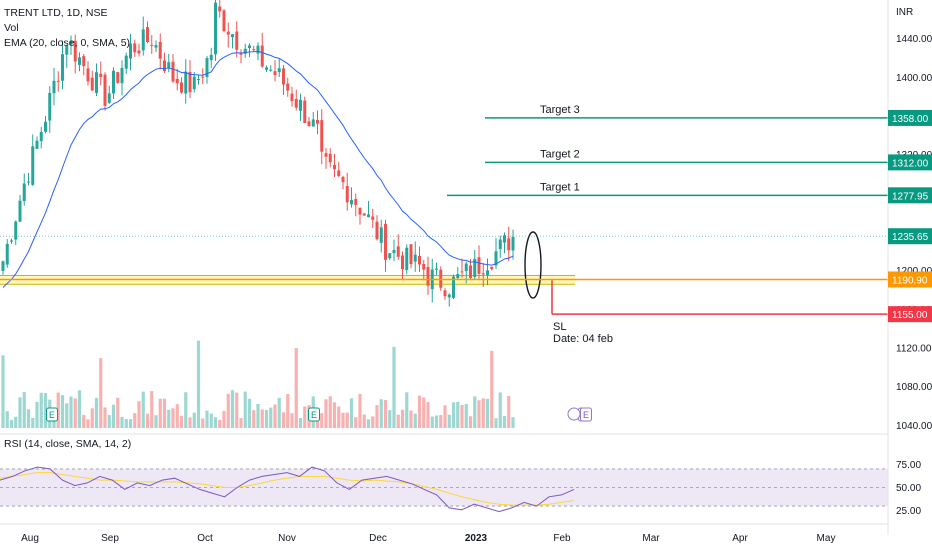 The height and width of the screenshot is (555, 932). I want to click on level-label-target: Target 3, so click(560, 110).